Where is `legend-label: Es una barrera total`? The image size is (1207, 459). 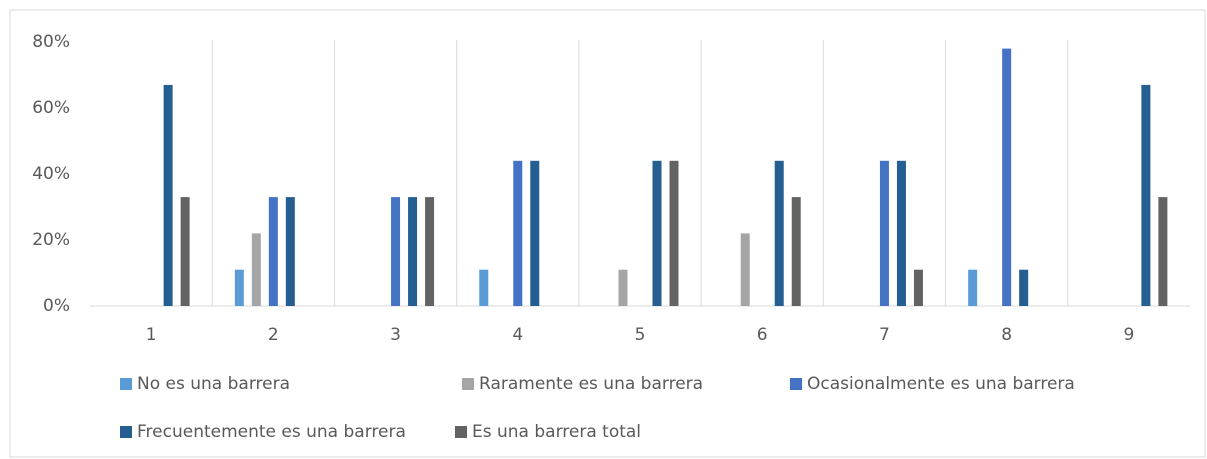
legend-label: Es una barrera total is located at coordinates (556, 432).